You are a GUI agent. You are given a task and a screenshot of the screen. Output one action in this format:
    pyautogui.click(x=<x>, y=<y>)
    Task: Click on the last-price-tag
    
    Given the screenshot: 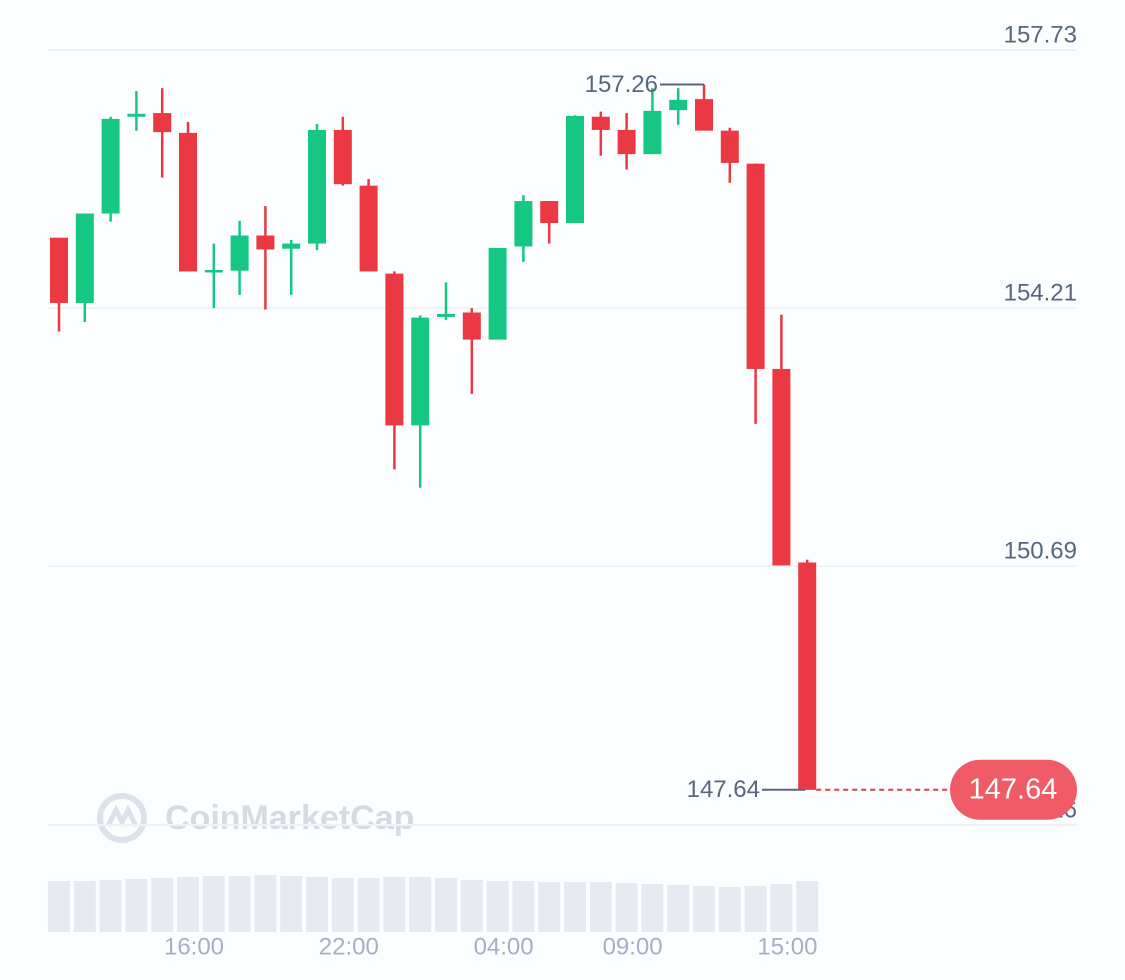 What is the action you would take?
    pyautogui.click(x=1013, y=789)
    